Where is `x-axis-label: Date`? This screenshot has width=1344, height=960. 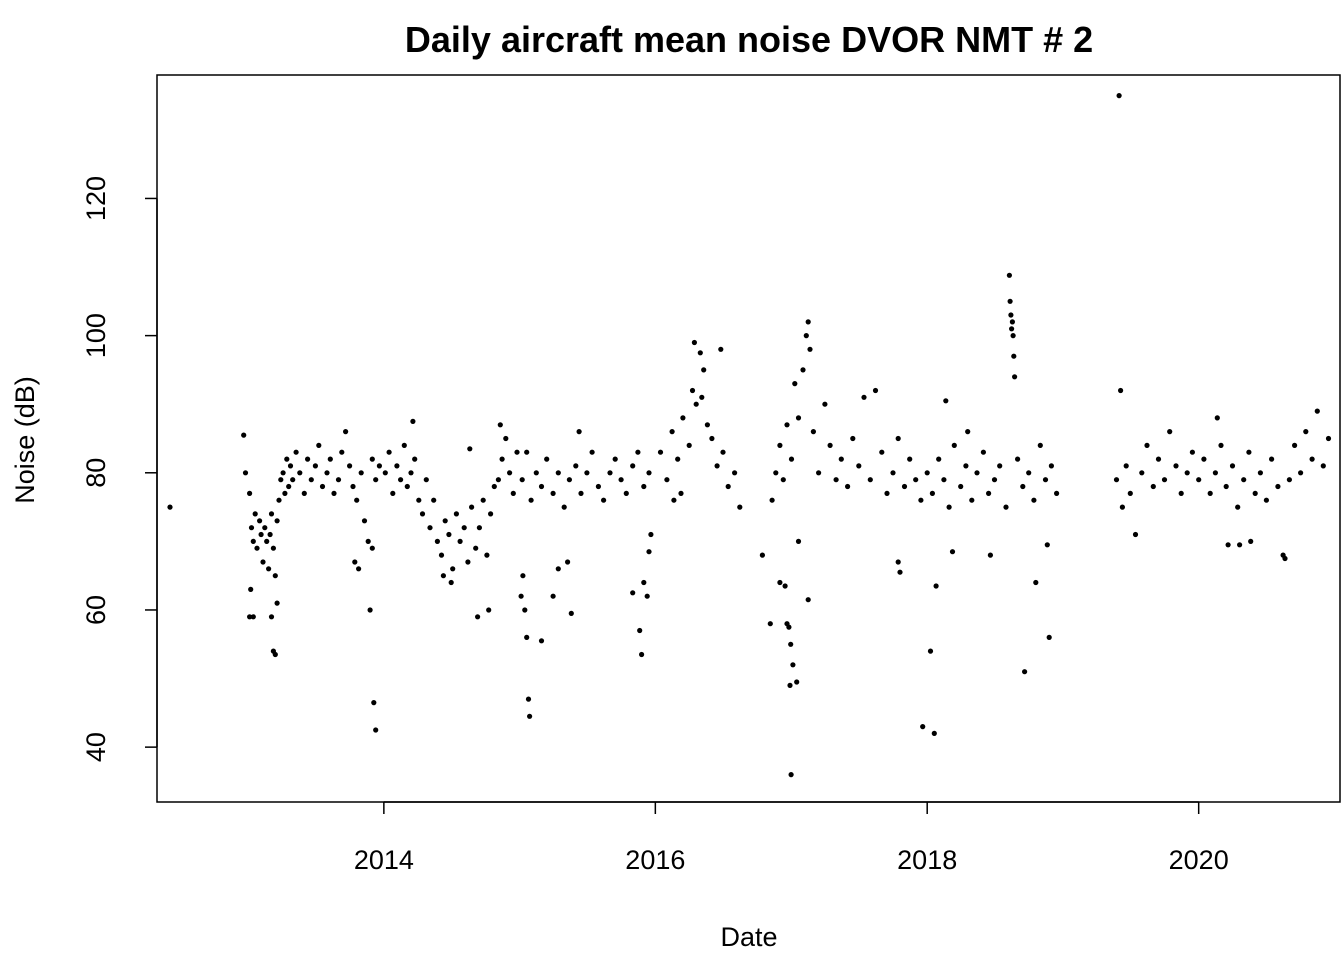 x-axis-label: Date is located at coordinates (748, 937).